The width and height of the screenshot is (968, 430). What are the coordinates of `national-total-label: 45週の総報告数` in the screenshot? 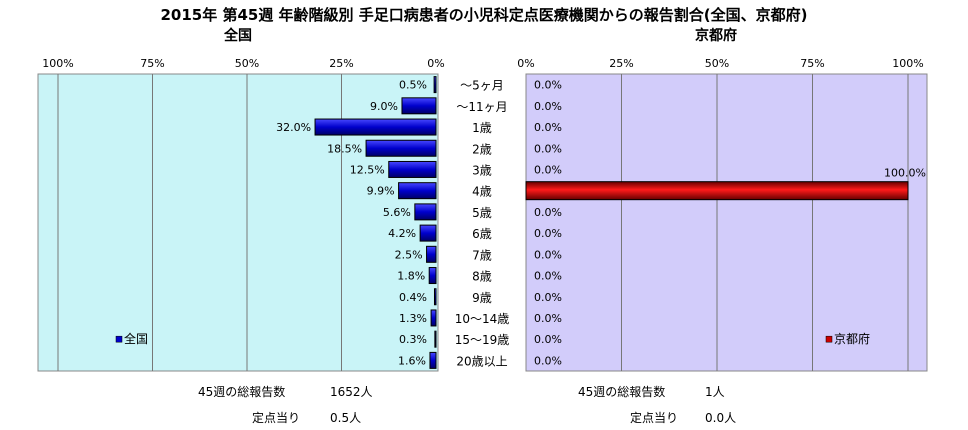 It's located at (242, 392).